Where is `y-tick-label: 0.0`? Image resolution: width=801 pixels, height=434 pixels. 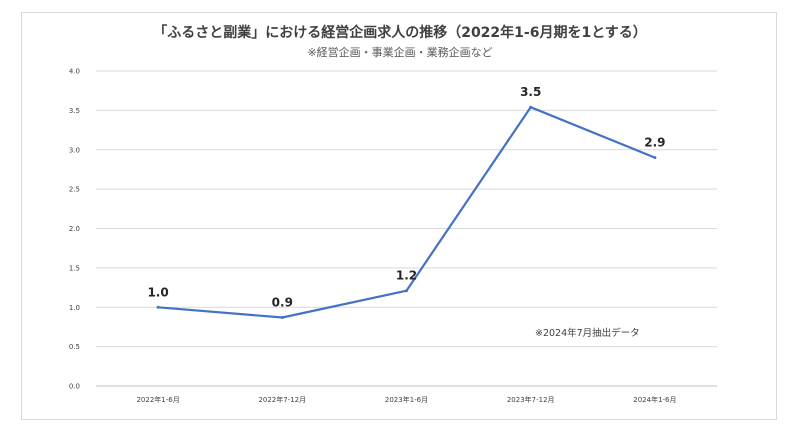
y-tick-label: 0.0 is located at coordinates (74, 387).